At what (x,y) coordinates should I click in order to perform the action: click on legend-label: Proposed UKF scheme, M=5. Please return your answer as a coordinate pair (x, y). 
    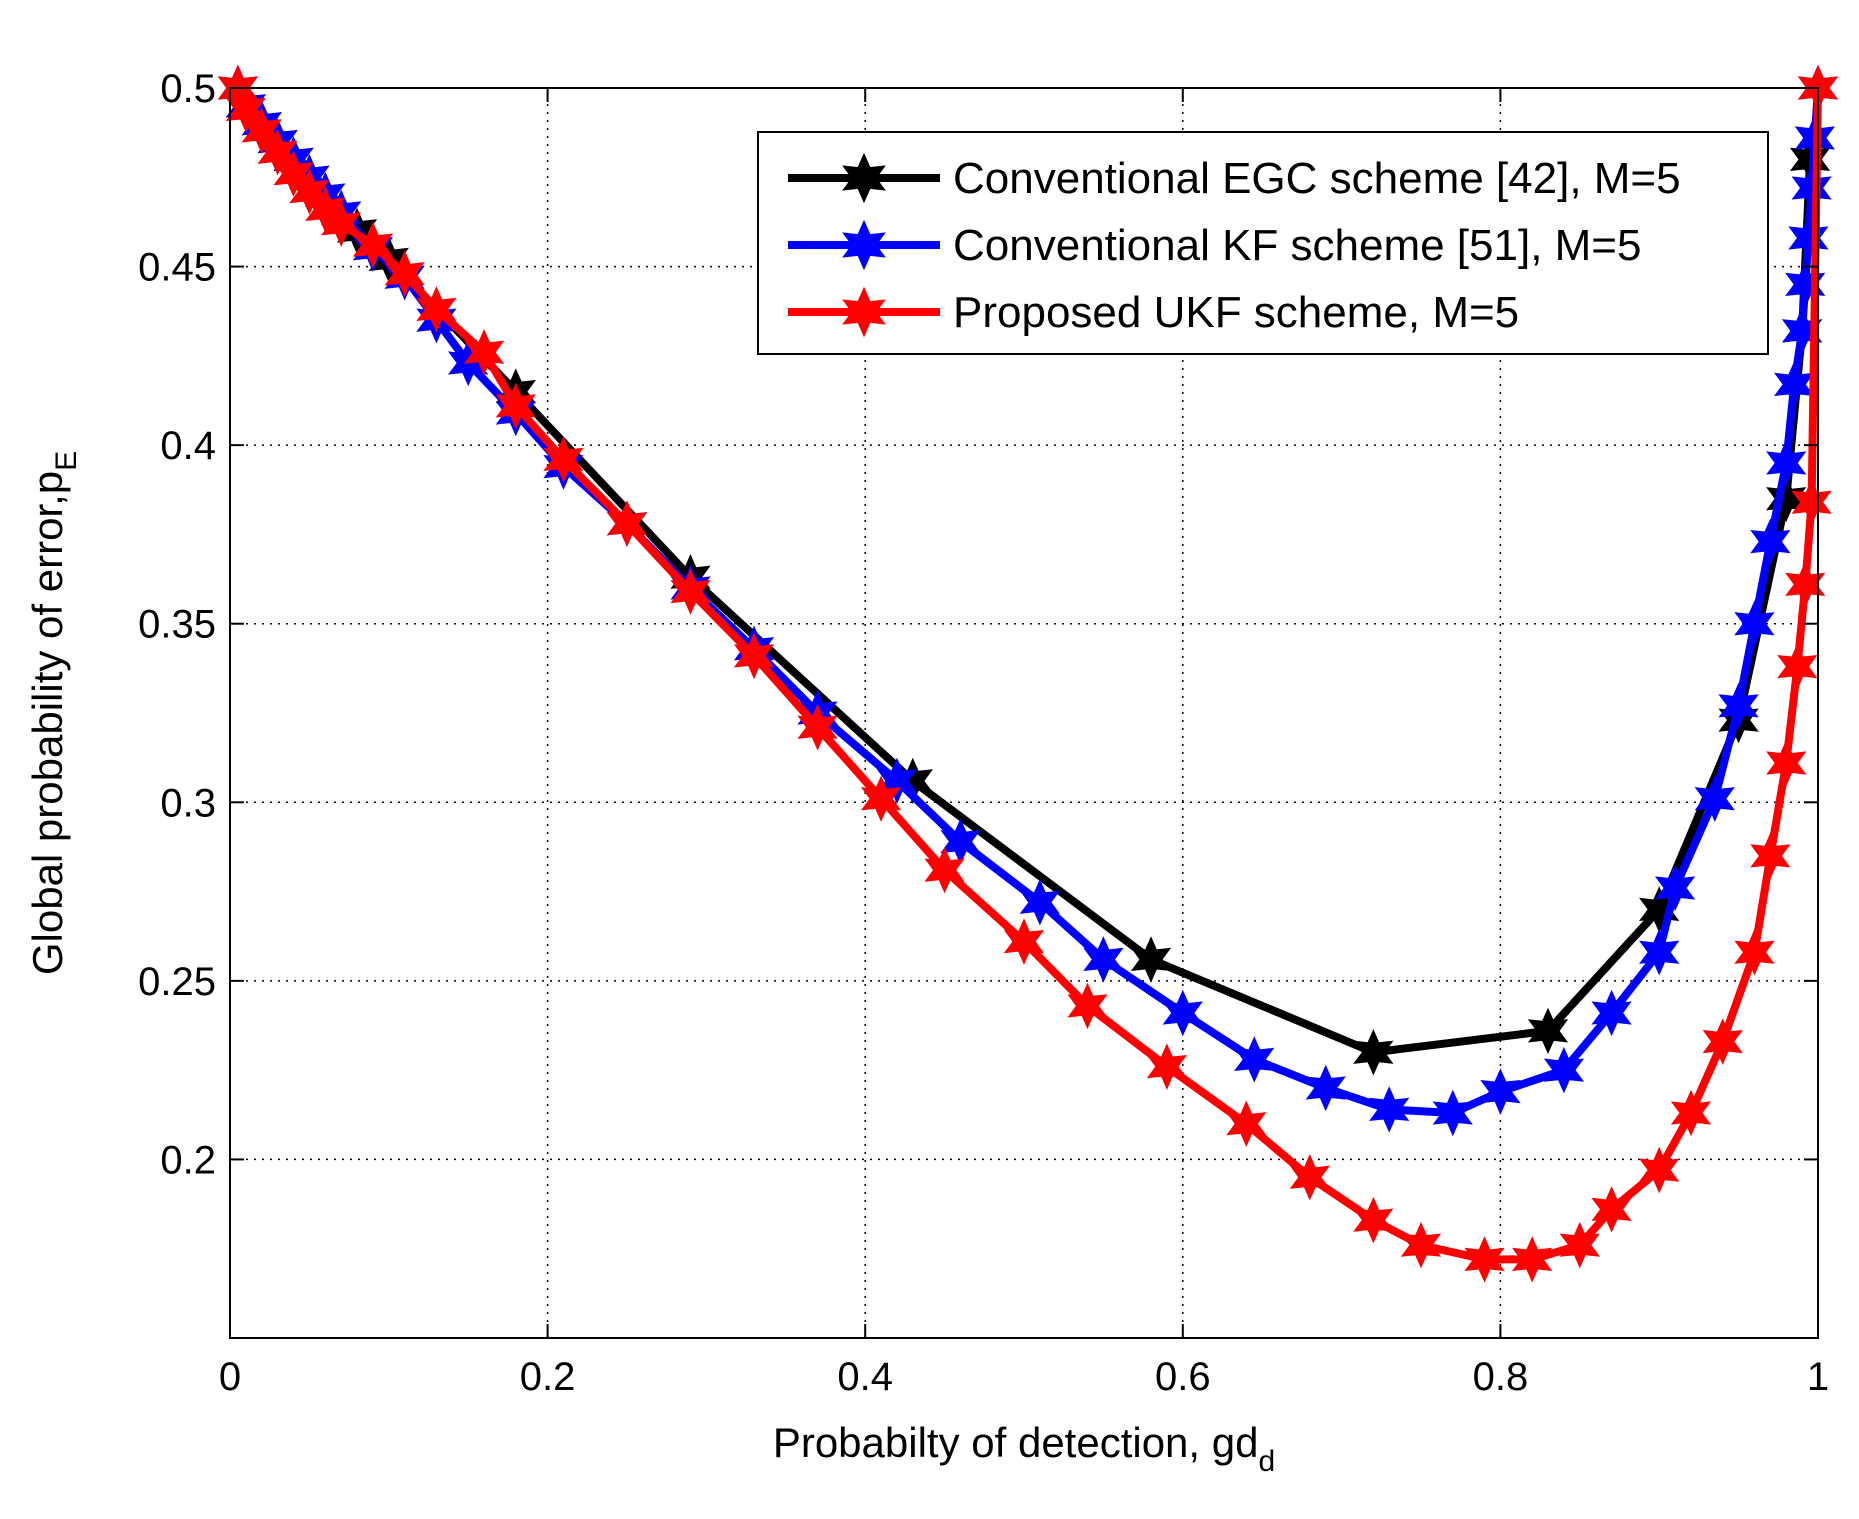
    Looking at the image, I should click on (1236, 312).